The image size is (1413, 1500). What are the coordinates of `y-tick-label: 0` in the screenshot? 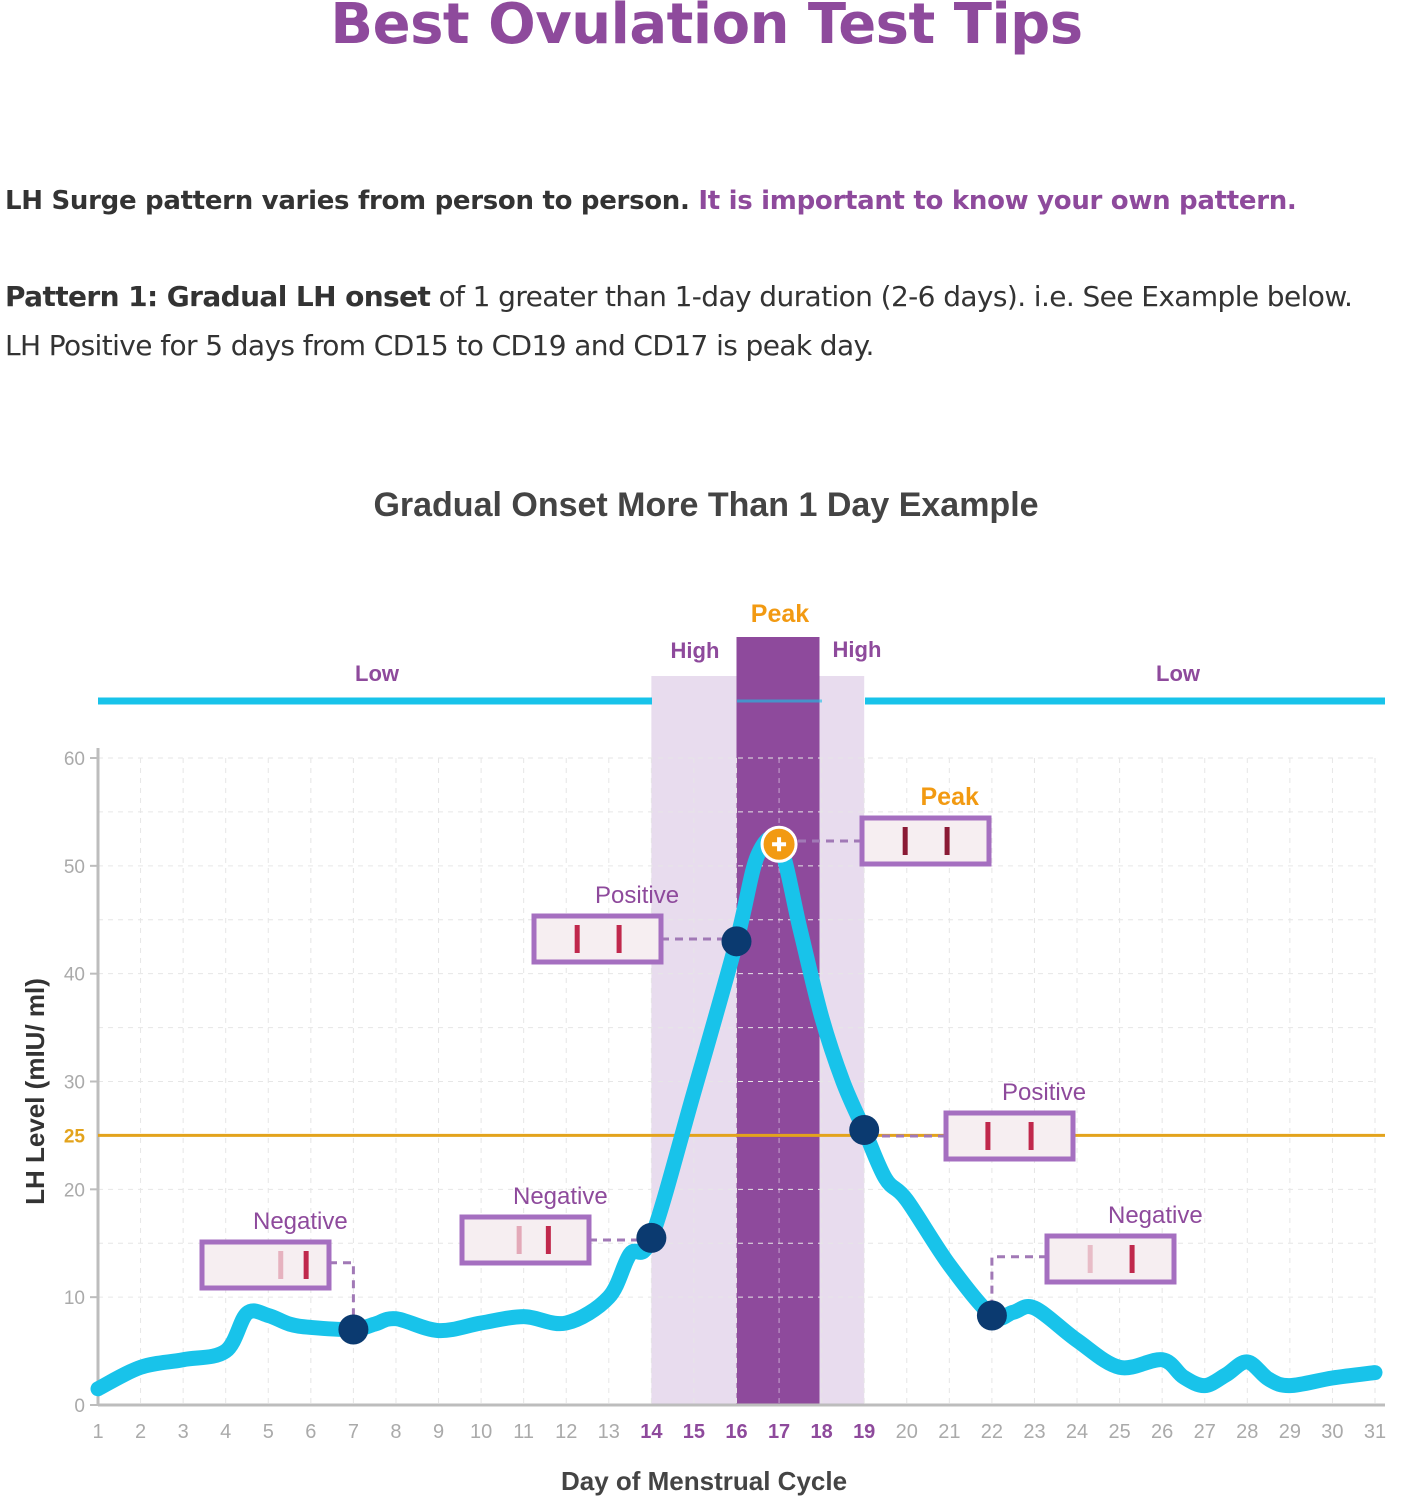 It's located at (79, 1406).